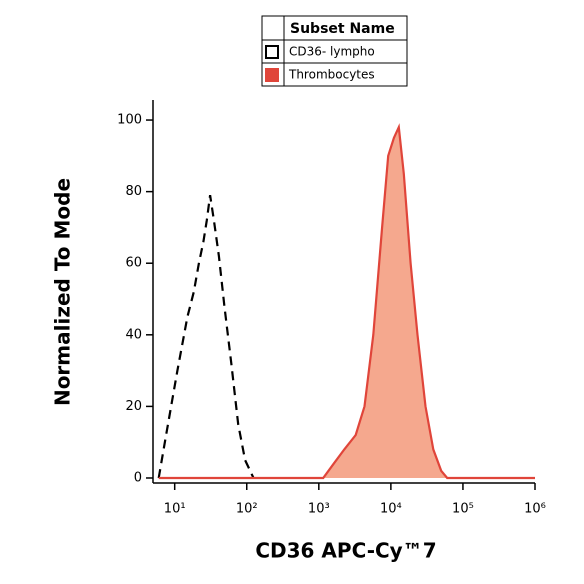 The image size is (584, 584). What do you see at coordinates (133, 334) in the screenshot?
I see `y-tick-label: 40` at bounding box center [133, 334].